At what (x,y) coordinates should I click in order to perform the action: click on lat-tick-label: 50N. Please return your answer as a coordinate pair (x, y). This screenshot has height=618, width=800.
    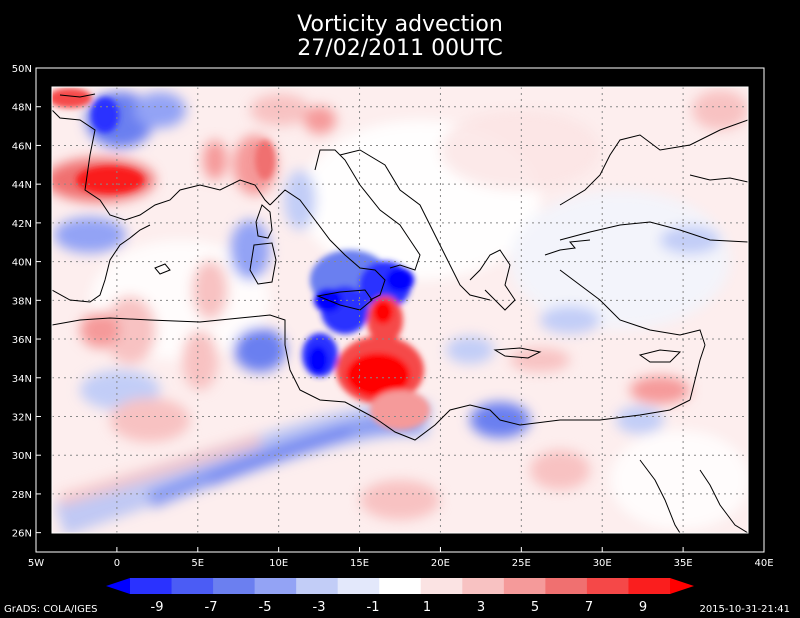
    Looking at the image, I should click on (22, 69).